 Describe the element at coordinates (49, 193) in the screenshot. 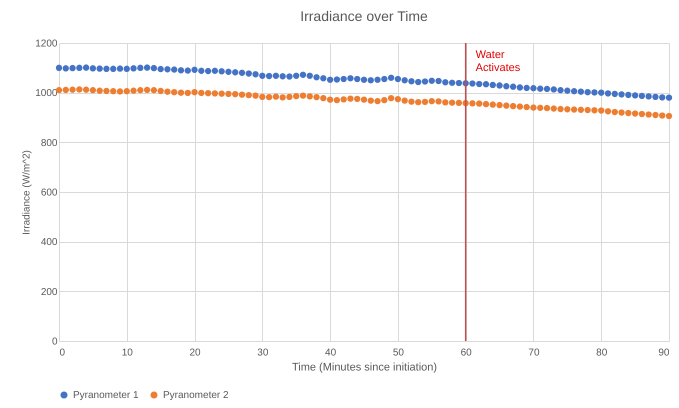

I see `y-tick-label: 600` at that location.